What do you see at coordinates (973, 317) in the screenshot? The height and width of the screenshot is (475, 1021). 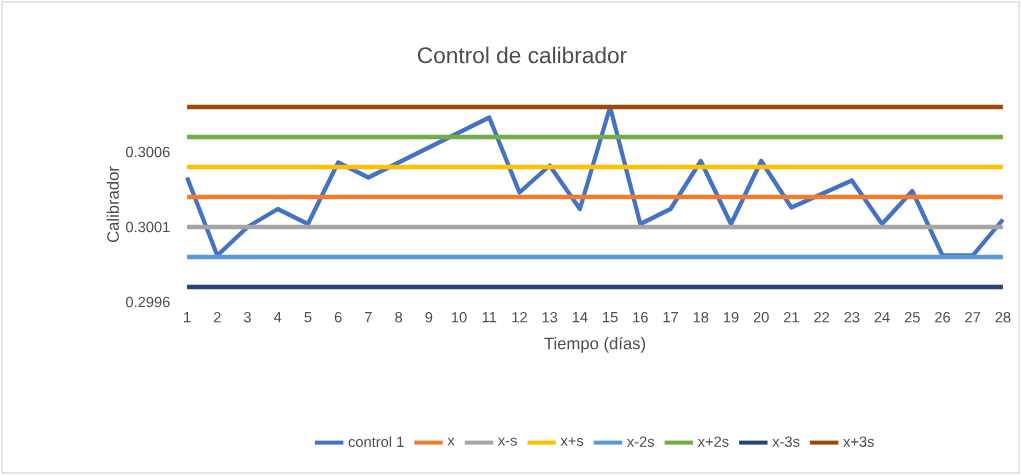 I see `x-tick-label: 27` at bounding box center [973, 317].